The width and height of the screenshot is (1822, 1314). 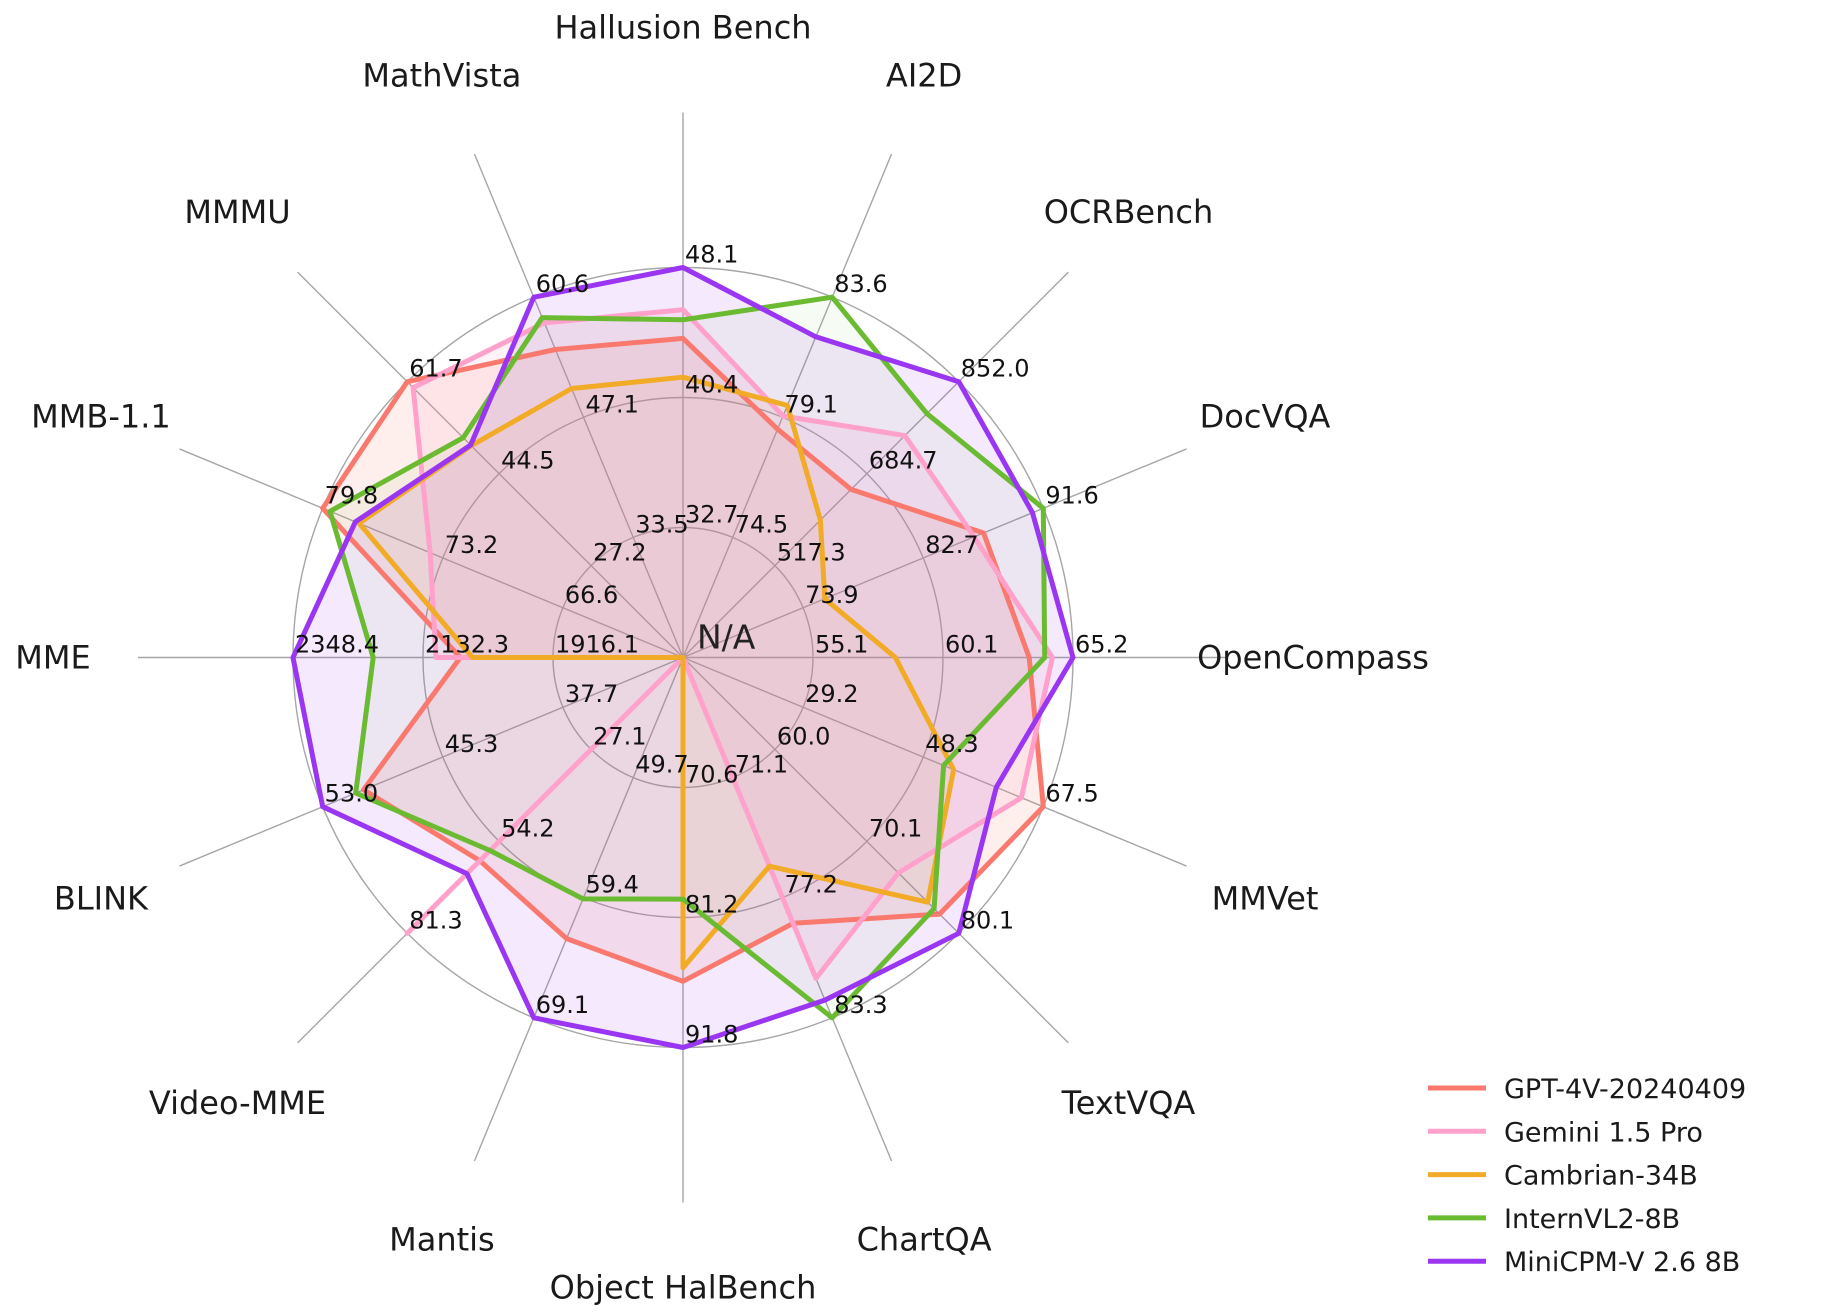 I want to click on tick-label-1-0: 74.5, so click(x=761, y=524).